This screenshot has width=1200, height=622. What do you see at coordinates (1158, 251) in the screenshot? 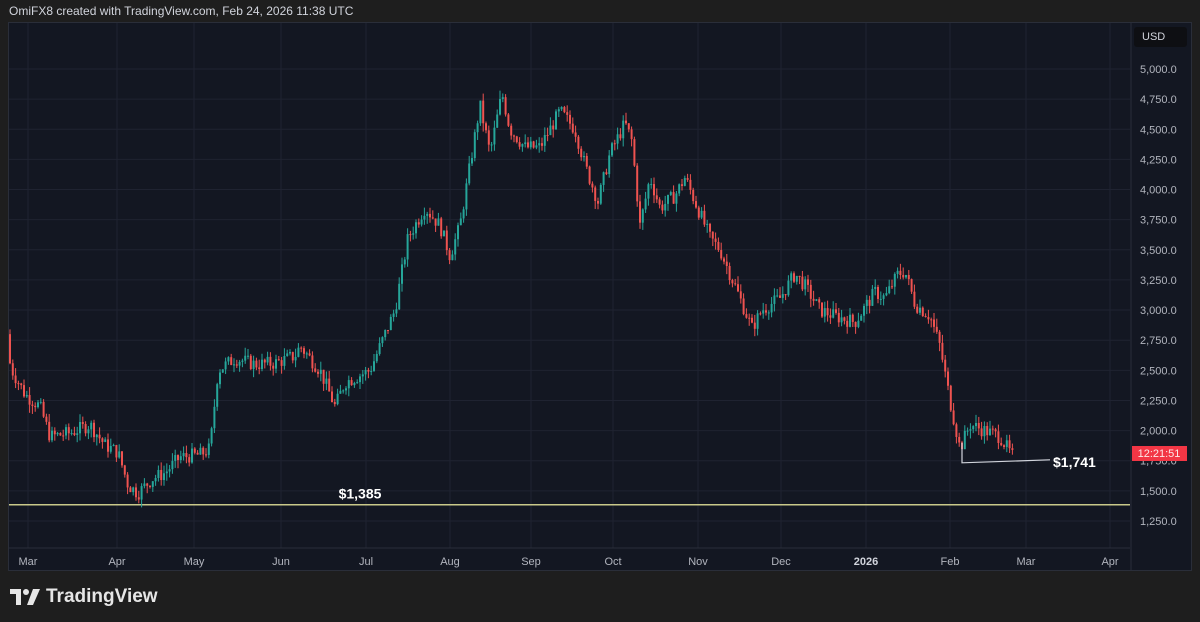
I see `y-tick-label: 3,500.0` at bounding box center [1158, 251].